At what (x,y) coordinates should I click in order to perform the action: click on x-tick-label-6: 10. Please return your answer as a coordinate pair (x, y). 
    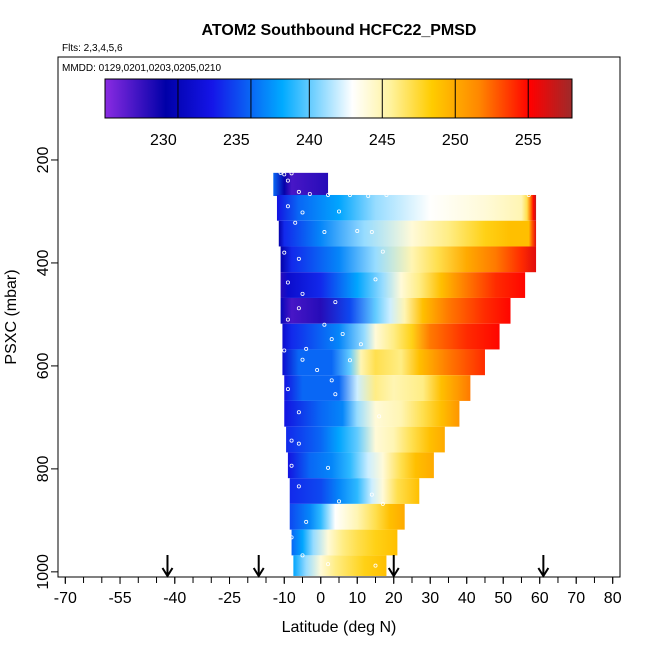
    Looking at the image, I should click on (357, 598).